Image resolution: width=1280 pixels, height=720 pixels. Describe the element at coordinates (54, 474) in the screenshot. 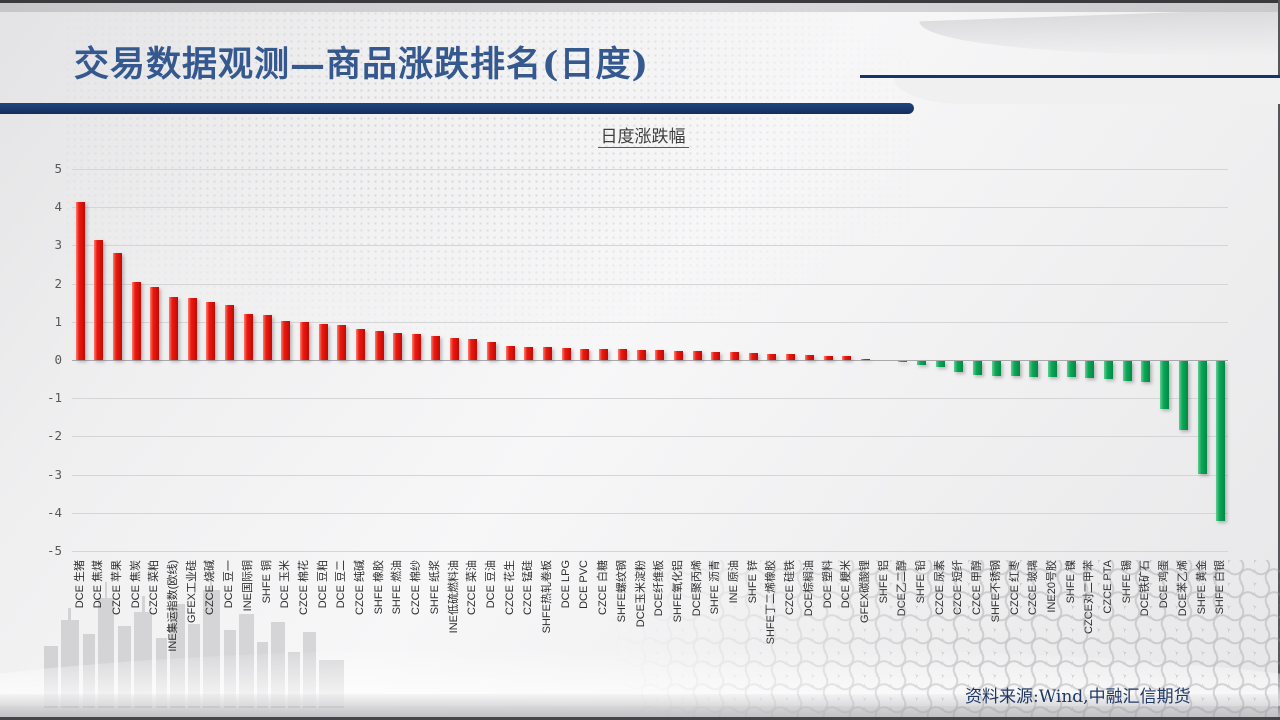

I see `y-axis-tick-label: -3` at that location.